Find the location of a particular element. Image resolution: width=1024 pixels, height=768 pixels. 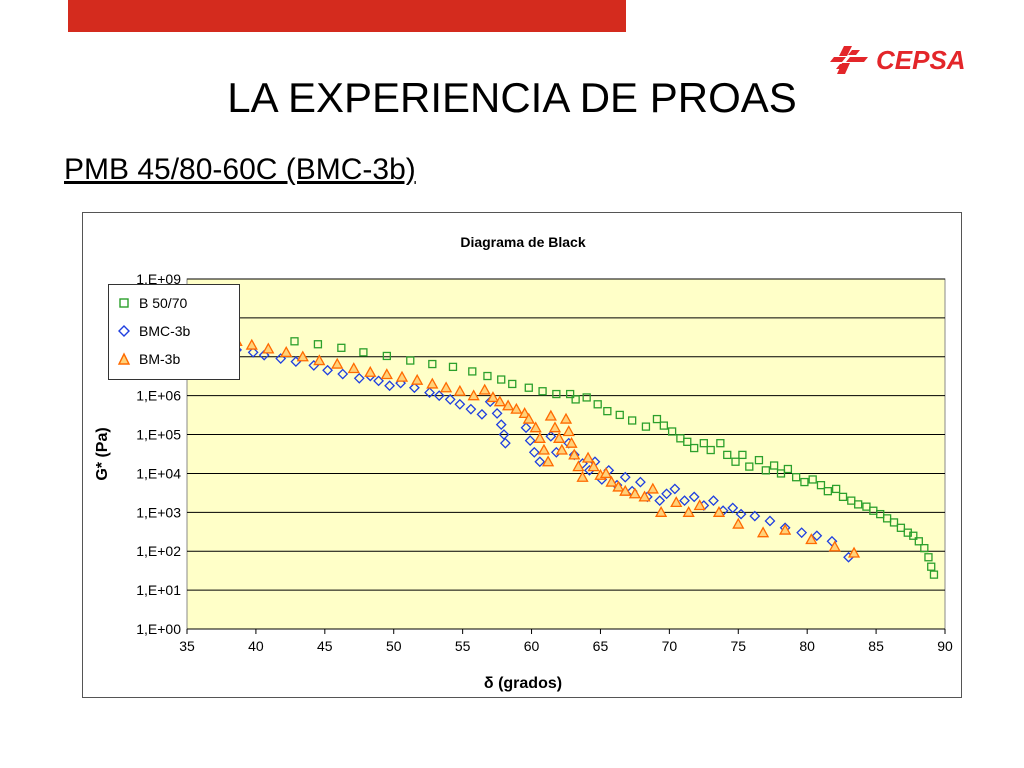

cepsa-logo: CEPSA is located at coordinates (908, 60).